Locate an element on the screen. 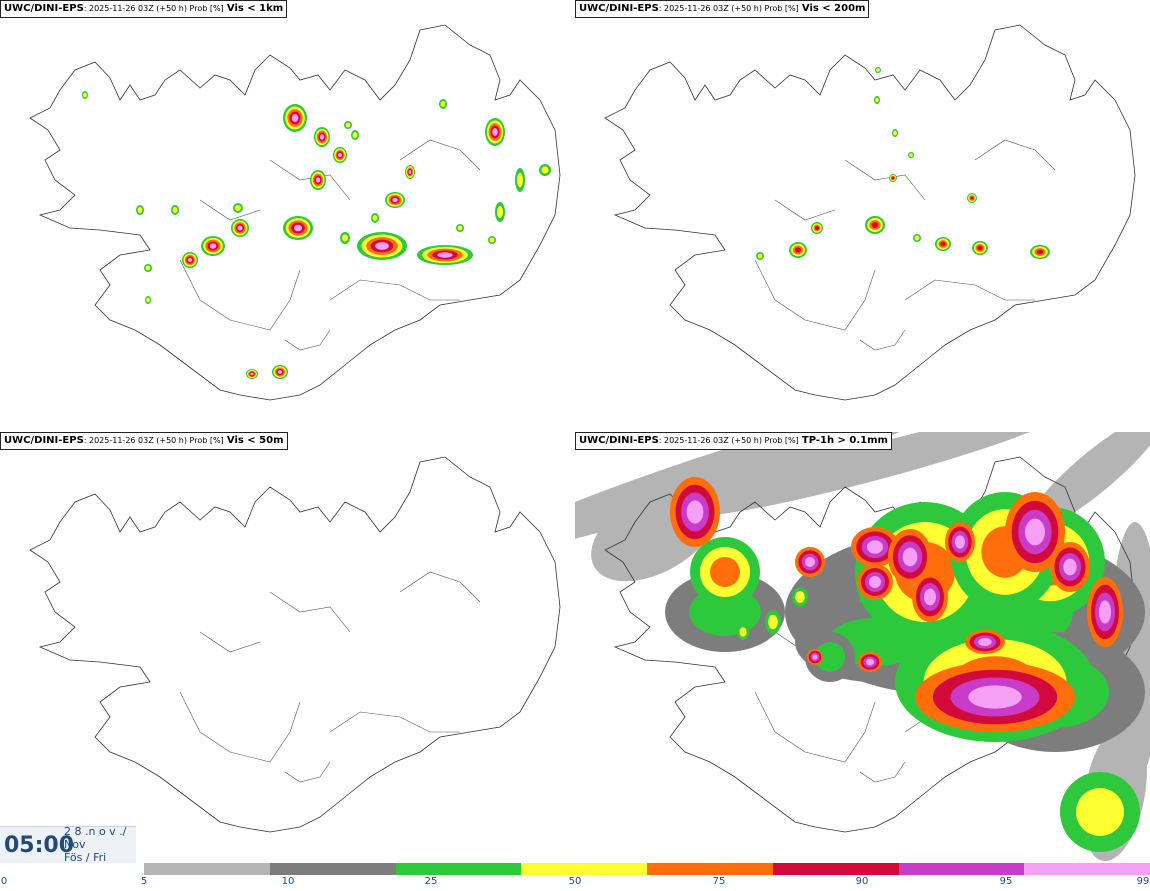  valid-time-box: 05:00 2 8 .n o v ./ Nov Fös / Fri is located at coordinates (68, 844).